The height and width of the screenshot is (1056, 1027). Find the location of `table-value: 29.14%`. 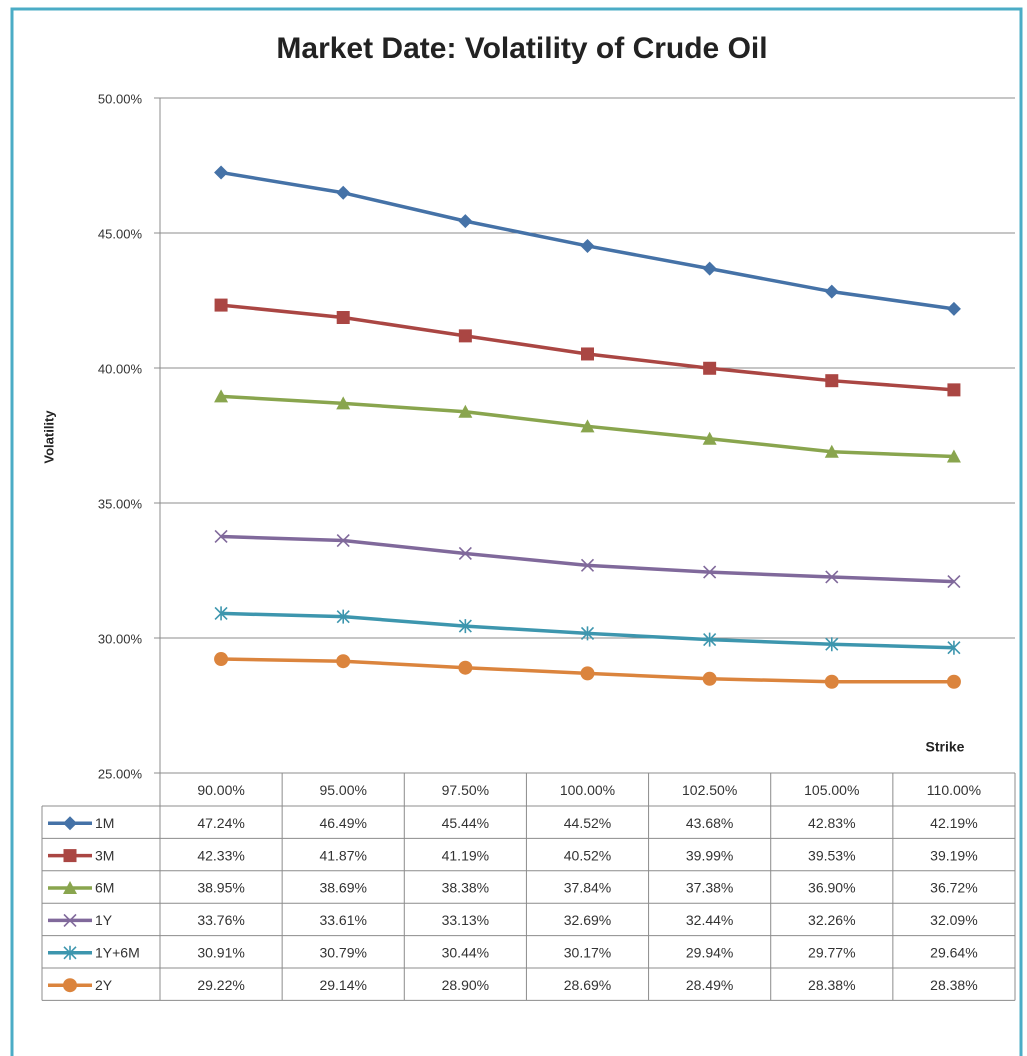

table-value: 29.14% is located at coordinates (342, 985).